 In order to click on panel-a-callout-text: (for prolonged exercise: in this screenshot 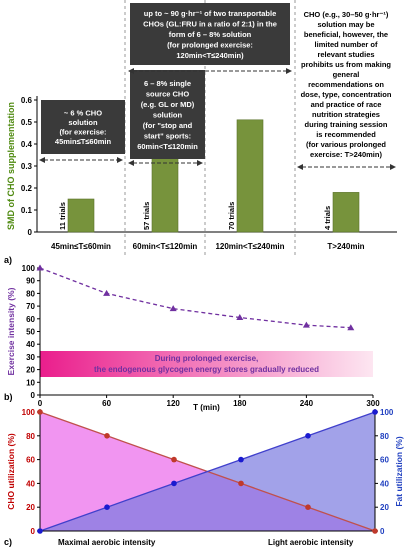, I will do `click(210, 44)`.